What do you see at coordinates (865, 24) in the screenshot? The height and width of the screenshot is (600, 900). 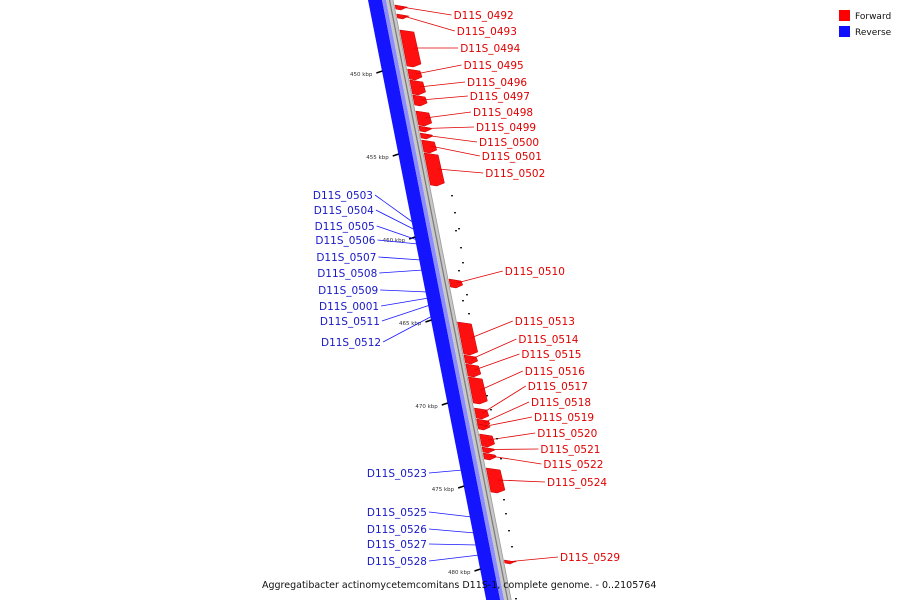 I see `legend: Forward Reverse` at bounding box center [865, 24].